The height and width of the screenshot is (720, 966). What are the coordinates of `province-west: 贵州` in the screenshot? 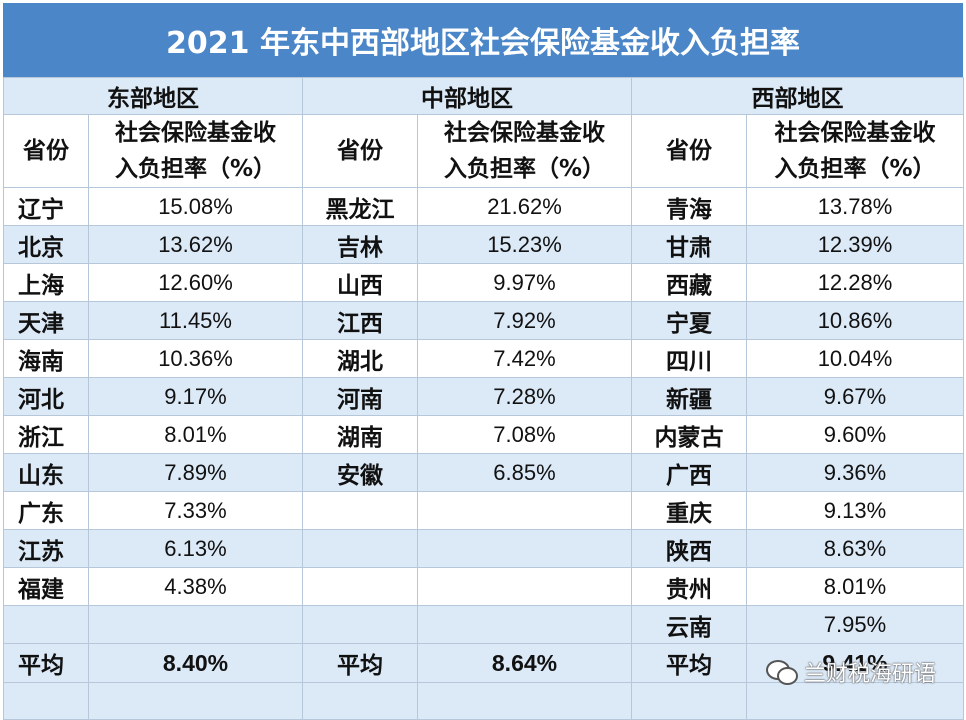 It's located at (689, 586).